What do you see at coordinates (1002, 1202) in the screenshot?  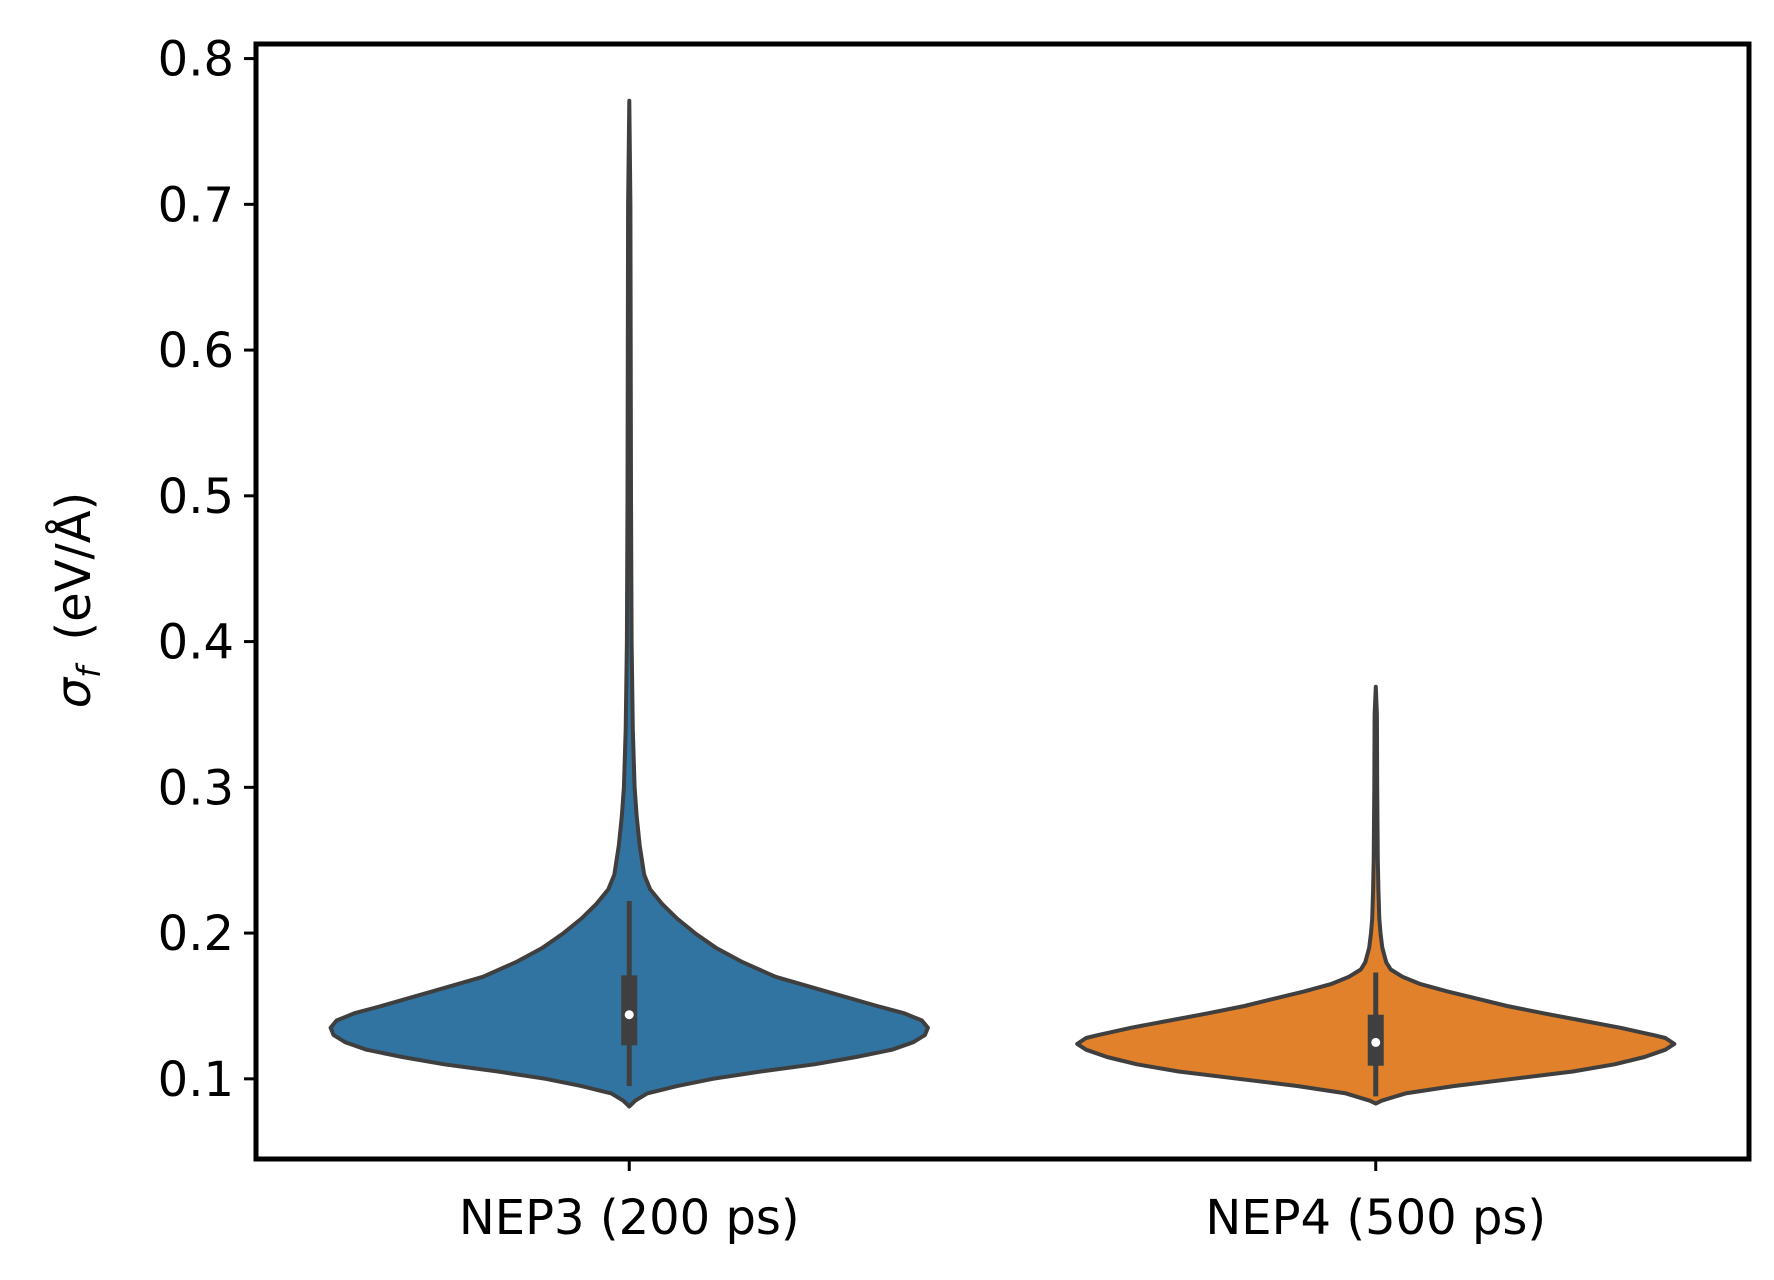 I see `x-axis: NEP3 (200 ps) NEP4 (500 ps)` at bounding box center [1002, 1202].